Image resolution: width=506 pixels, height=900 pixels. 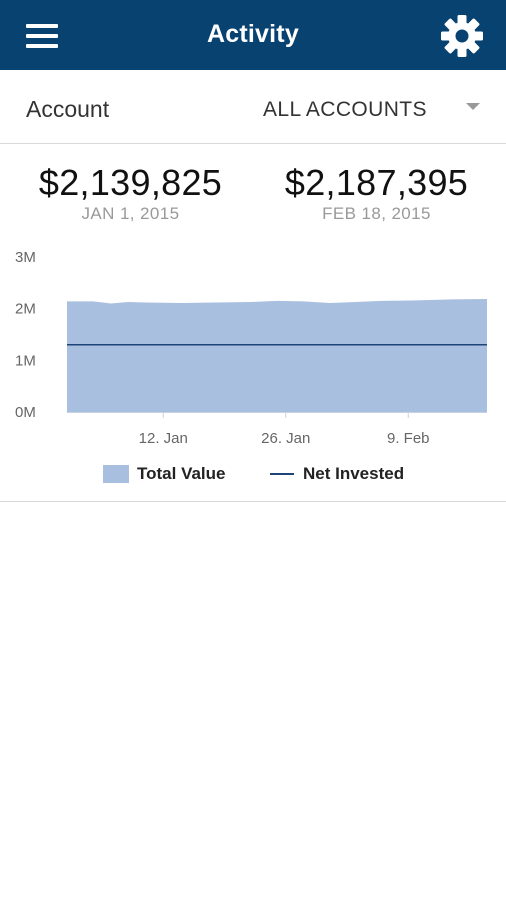 What do you see at coordinates (130, 182) in the screenshot?
I see `start-value: $2,139,825` at bounding box center [130, 182].